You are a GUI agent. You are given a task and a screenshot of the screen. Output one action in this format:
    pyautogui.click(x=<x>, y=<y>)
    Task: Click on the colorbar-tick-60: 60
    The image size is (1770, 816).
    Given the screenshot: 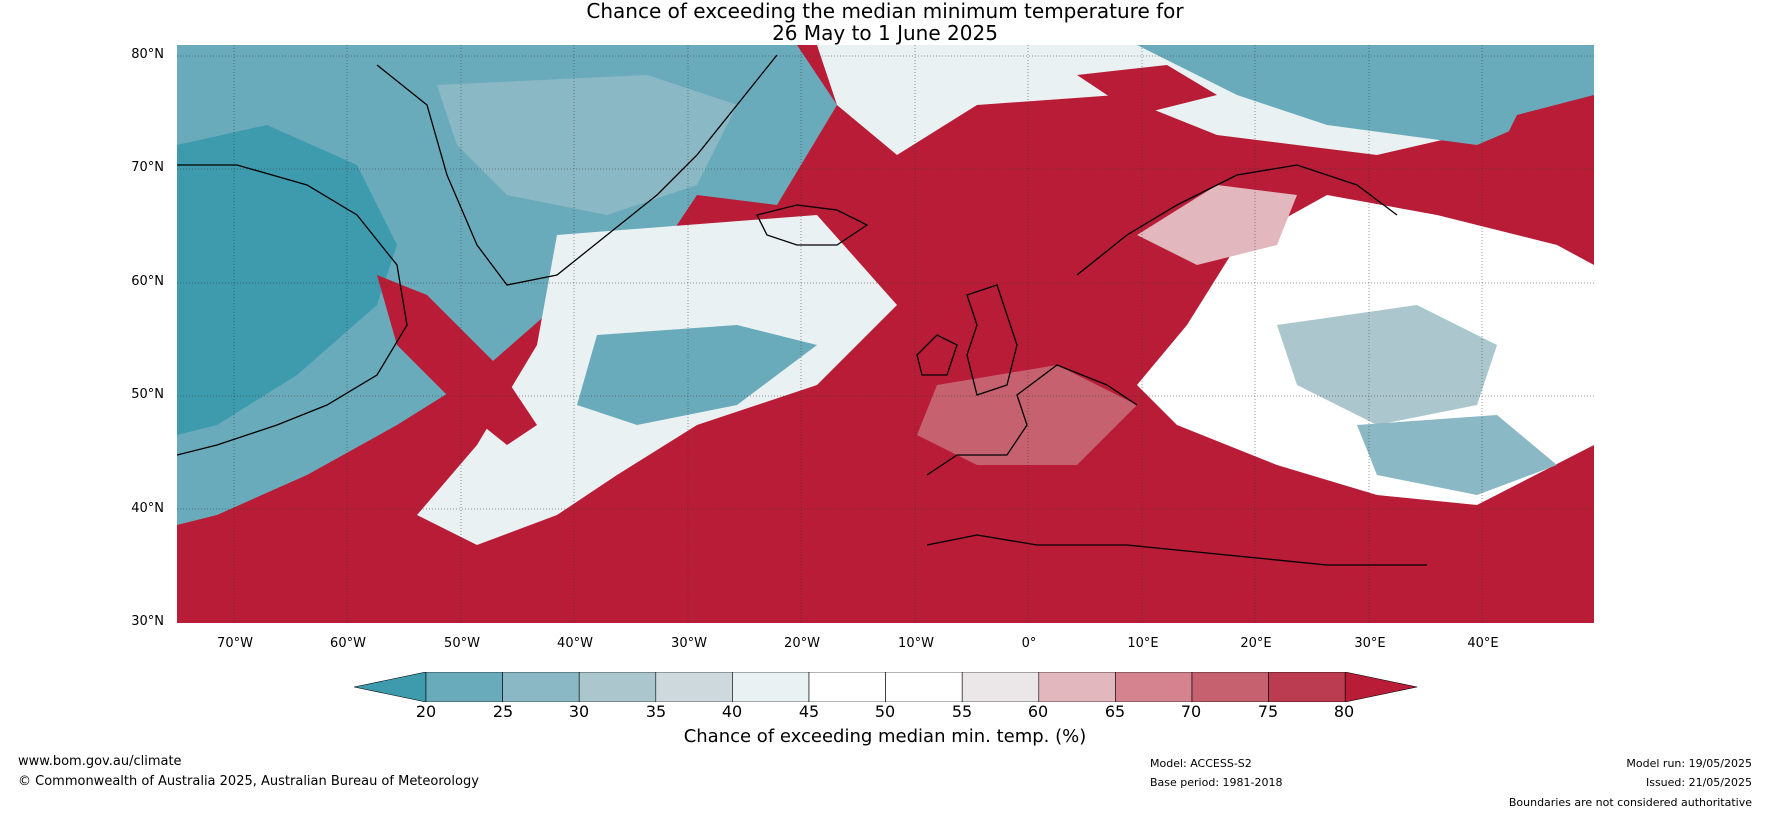 What is the action you would take?
    pyautogui.click(x=1038, y=711)
    